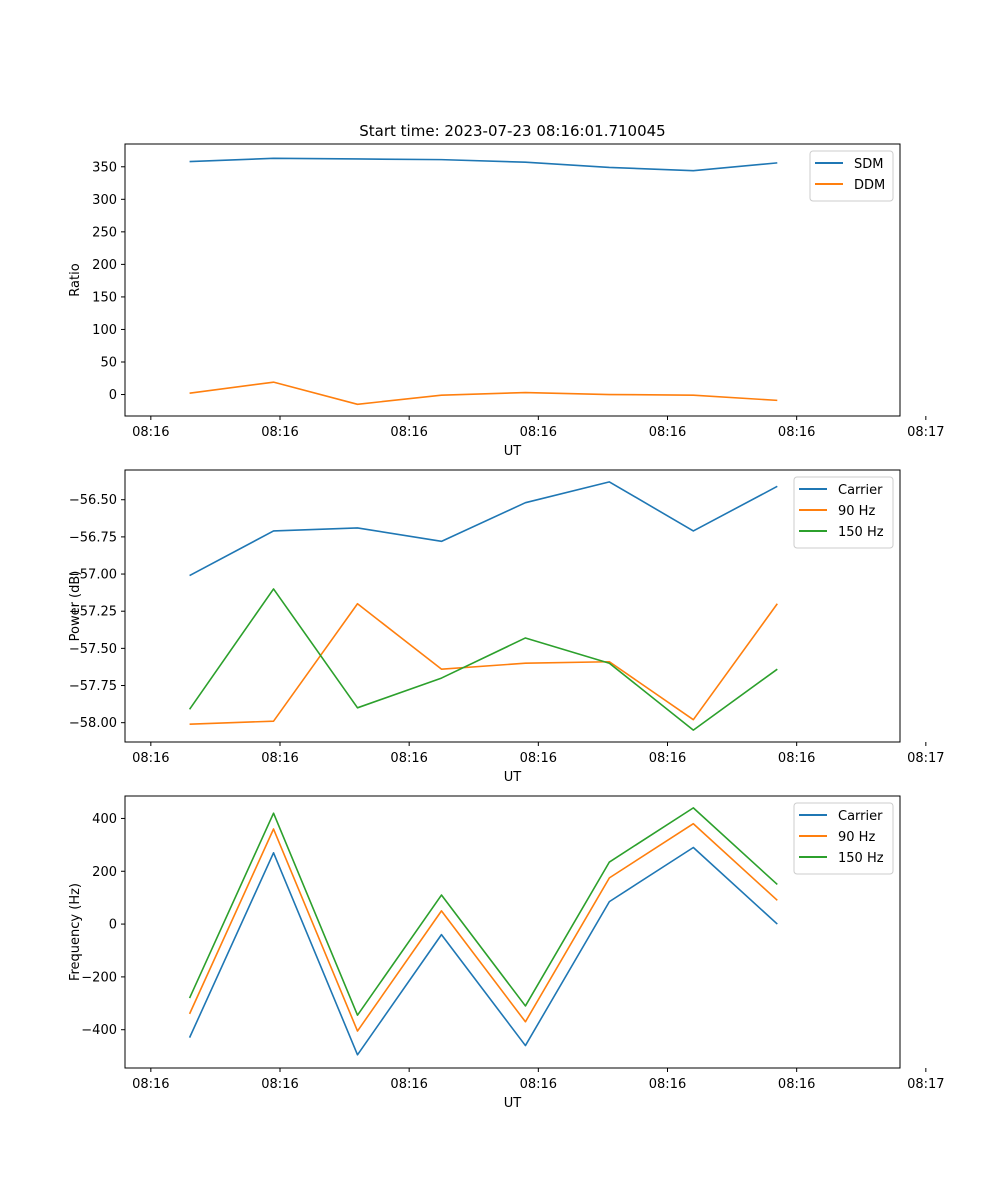  I want to click on series-line-sdm, so click(483, 164).